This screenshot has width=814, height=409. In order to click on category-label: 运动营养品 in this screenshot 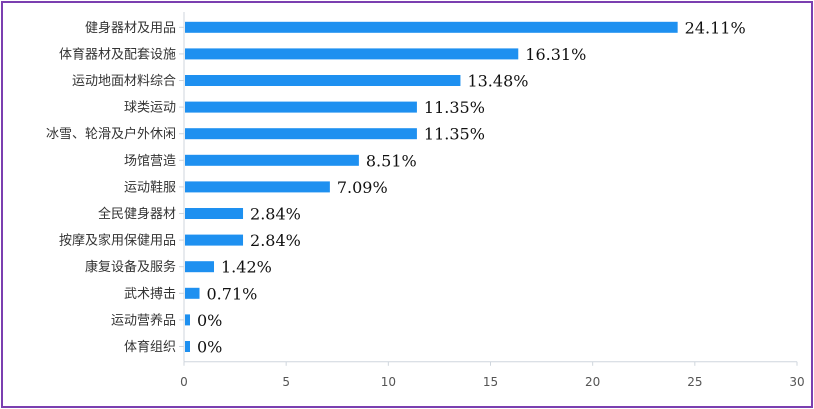, I will do `click(143, 320)`.